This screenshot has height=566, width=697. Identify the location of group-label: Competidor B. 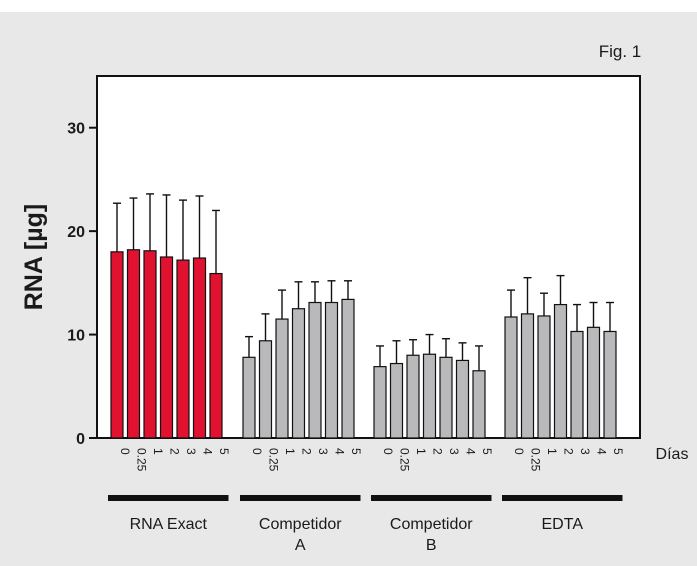
(431, 535).